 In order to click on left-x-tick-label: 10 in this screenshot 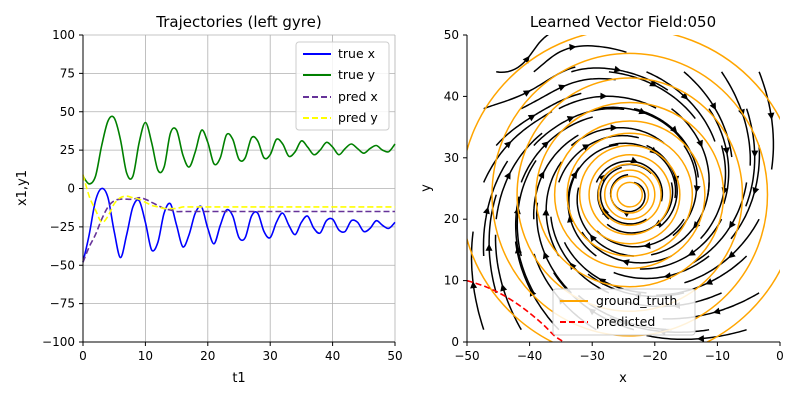, I will do `click(145, 356)`.